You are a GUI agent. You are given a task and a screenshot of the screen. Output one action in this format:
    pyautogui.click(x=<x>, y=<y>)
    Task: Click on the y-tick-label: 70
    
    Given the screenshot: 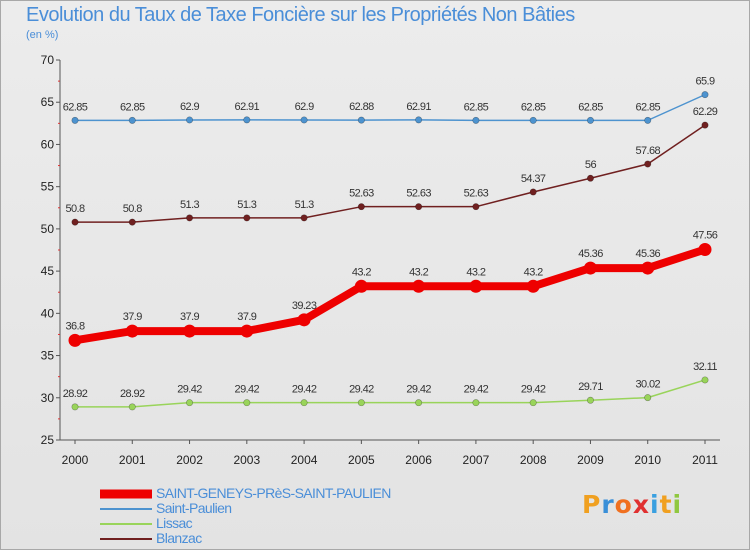 What is the action you would take?
    pyautogui.click(x=48, y=60)
    